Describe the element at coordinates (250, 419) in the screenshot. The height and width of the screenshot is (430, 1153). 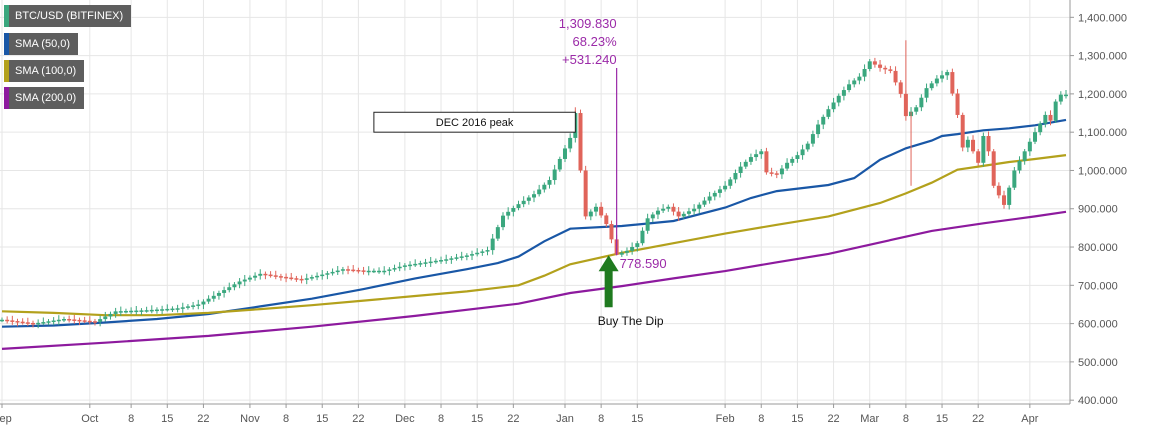
I see `x-tick-label: Nov` at that location.